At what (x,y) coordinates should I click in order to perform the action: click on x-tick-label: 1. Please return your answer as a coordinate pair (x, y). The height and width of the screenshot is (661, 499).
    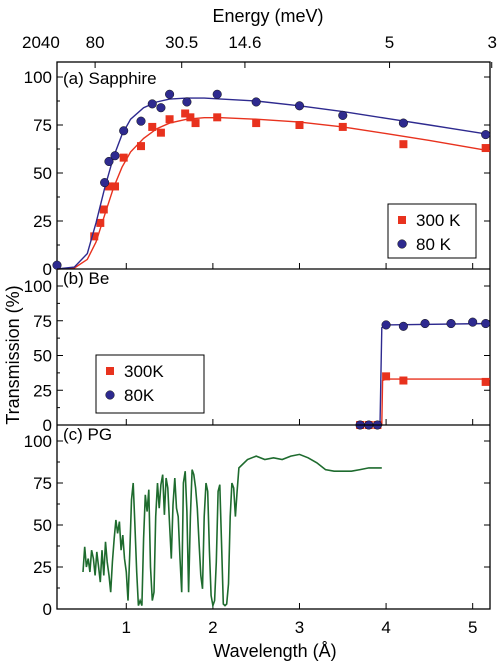
    Looking at the image, I should click on (126, 627).